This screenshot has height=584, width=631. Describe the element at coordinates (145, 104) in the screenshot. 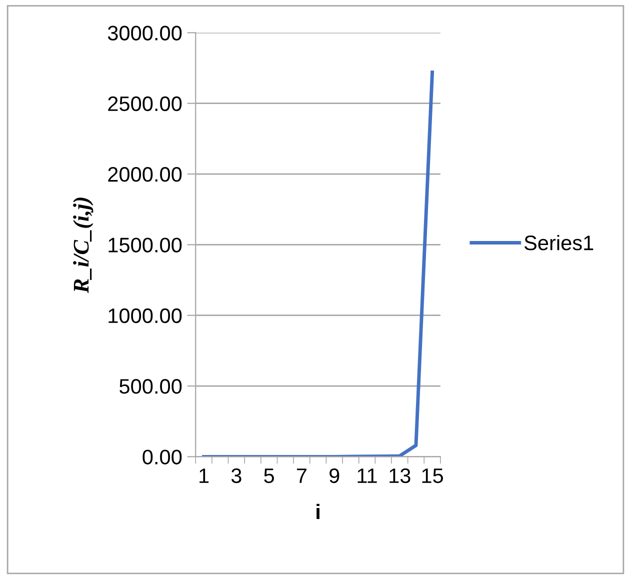

I see `y-tick-label: 2500.00` at that location.